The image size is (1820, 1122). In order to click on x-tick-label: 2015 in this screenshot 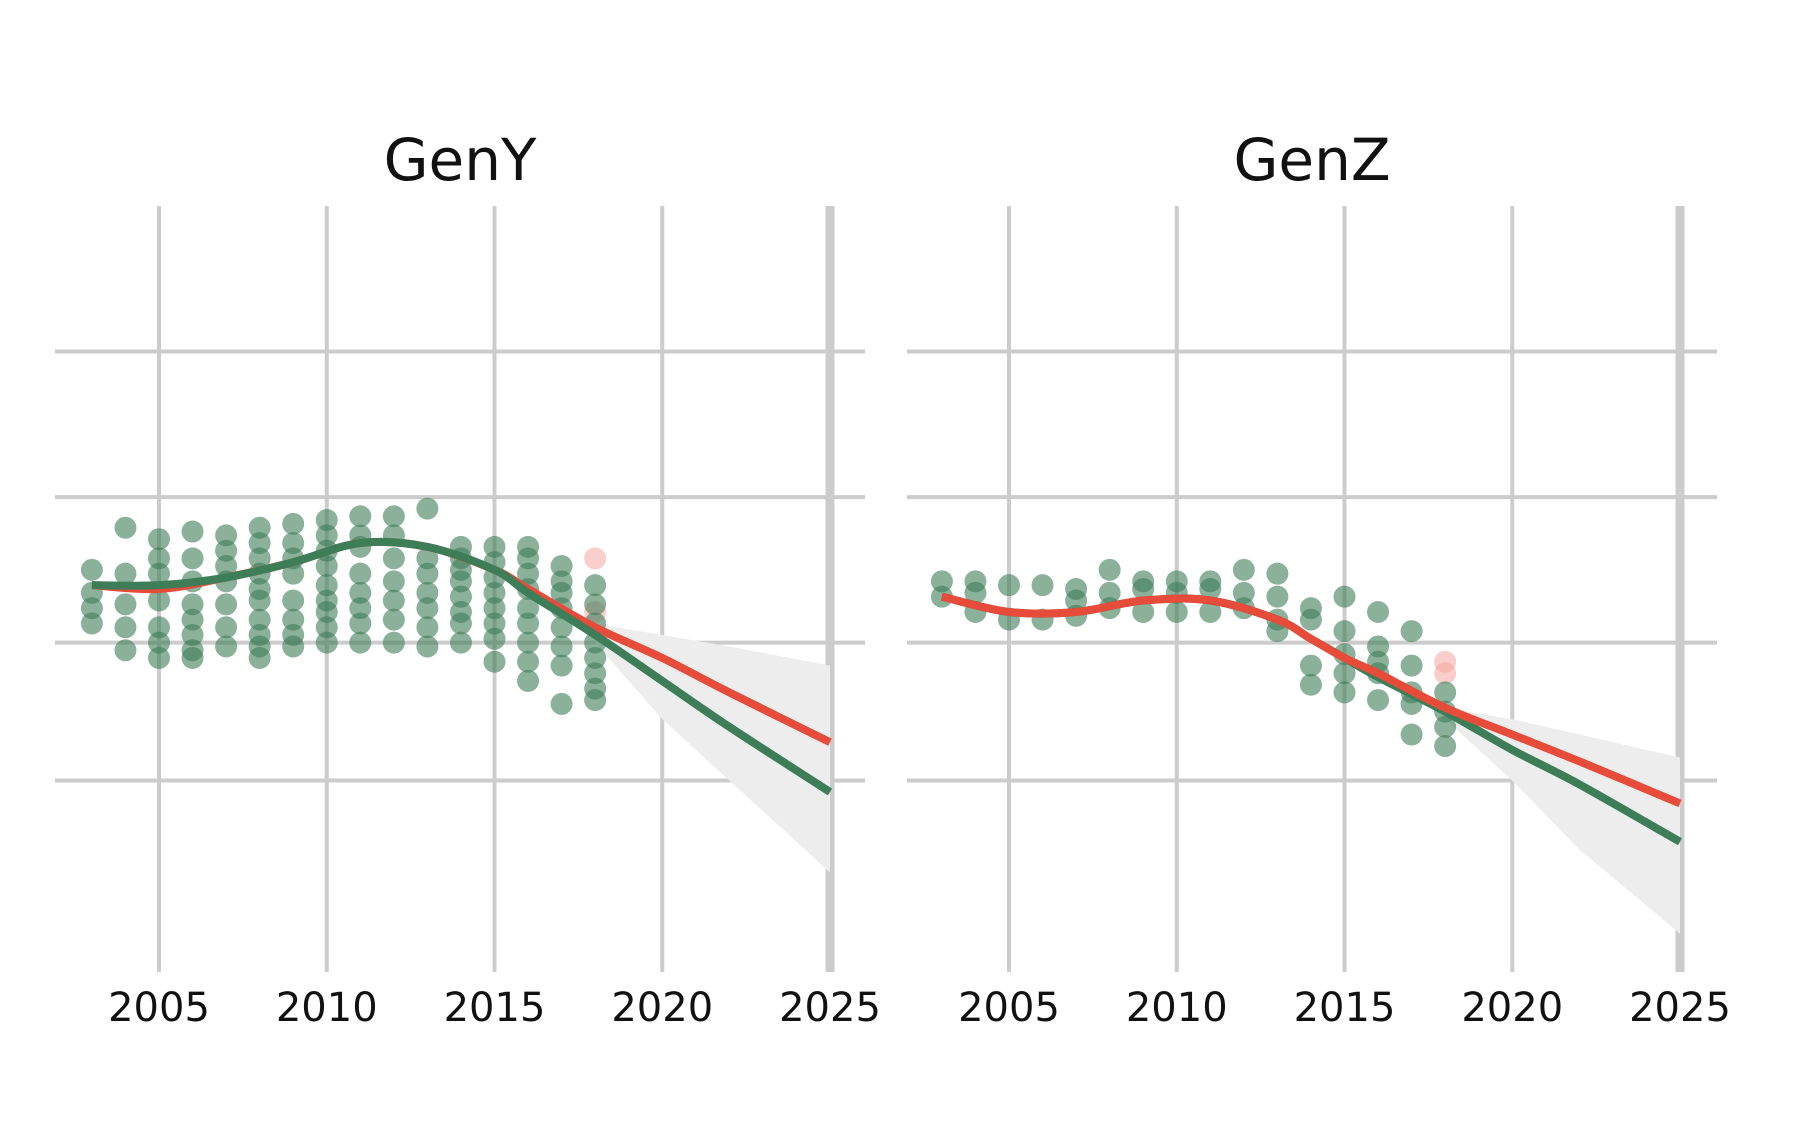, I will do `click(495, 1008)`.